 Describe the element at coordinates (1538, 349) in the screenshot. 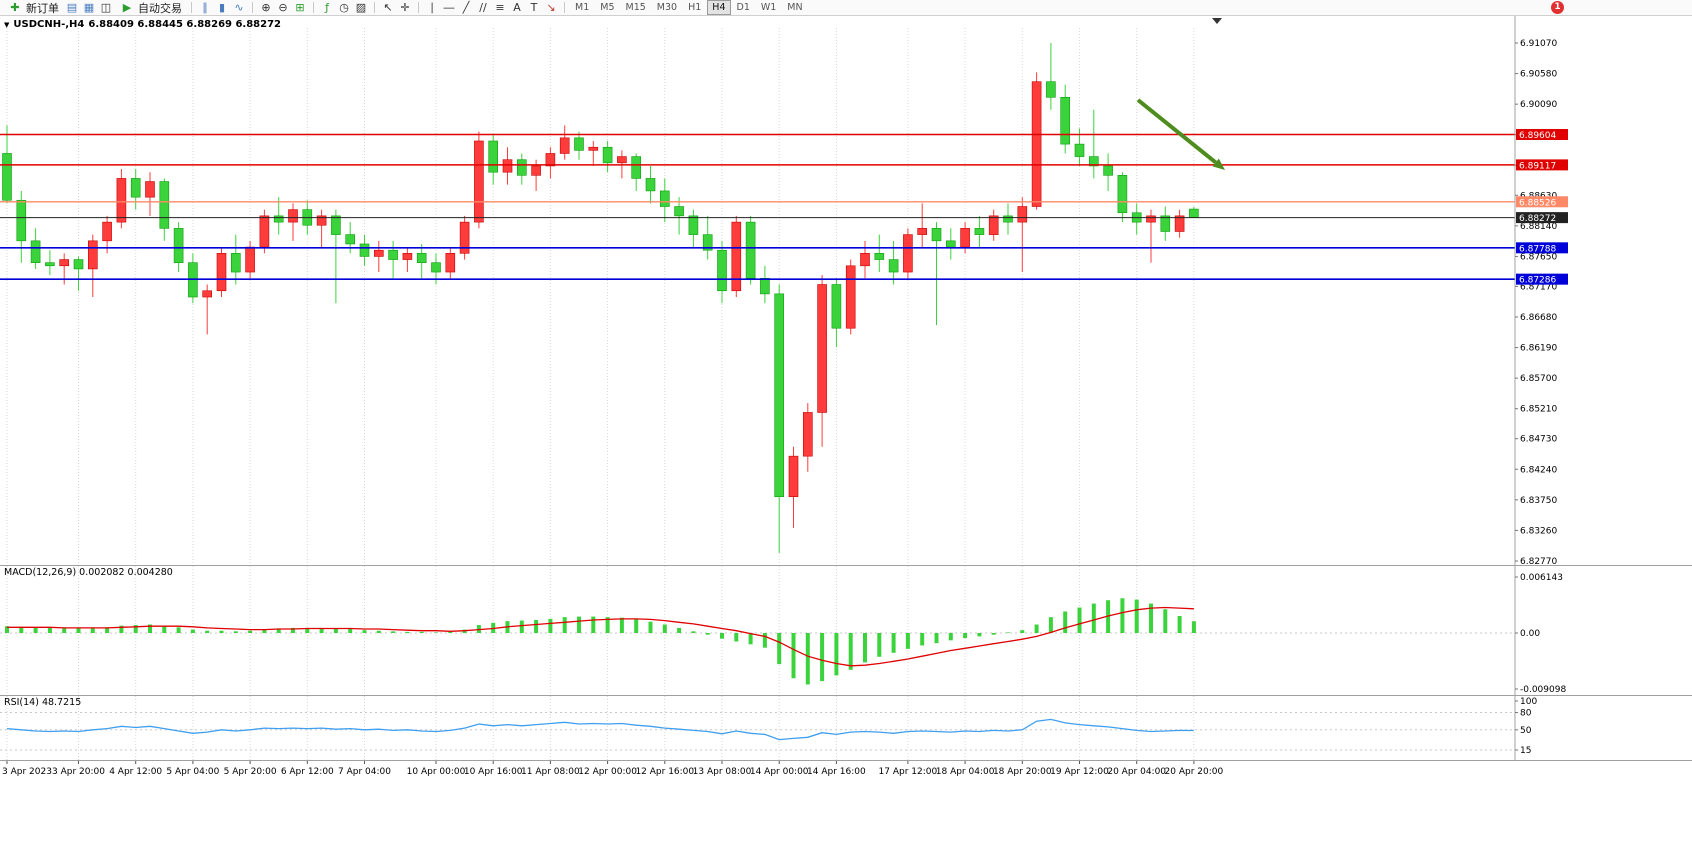

I see `svg-text: 6.86190` at that location.